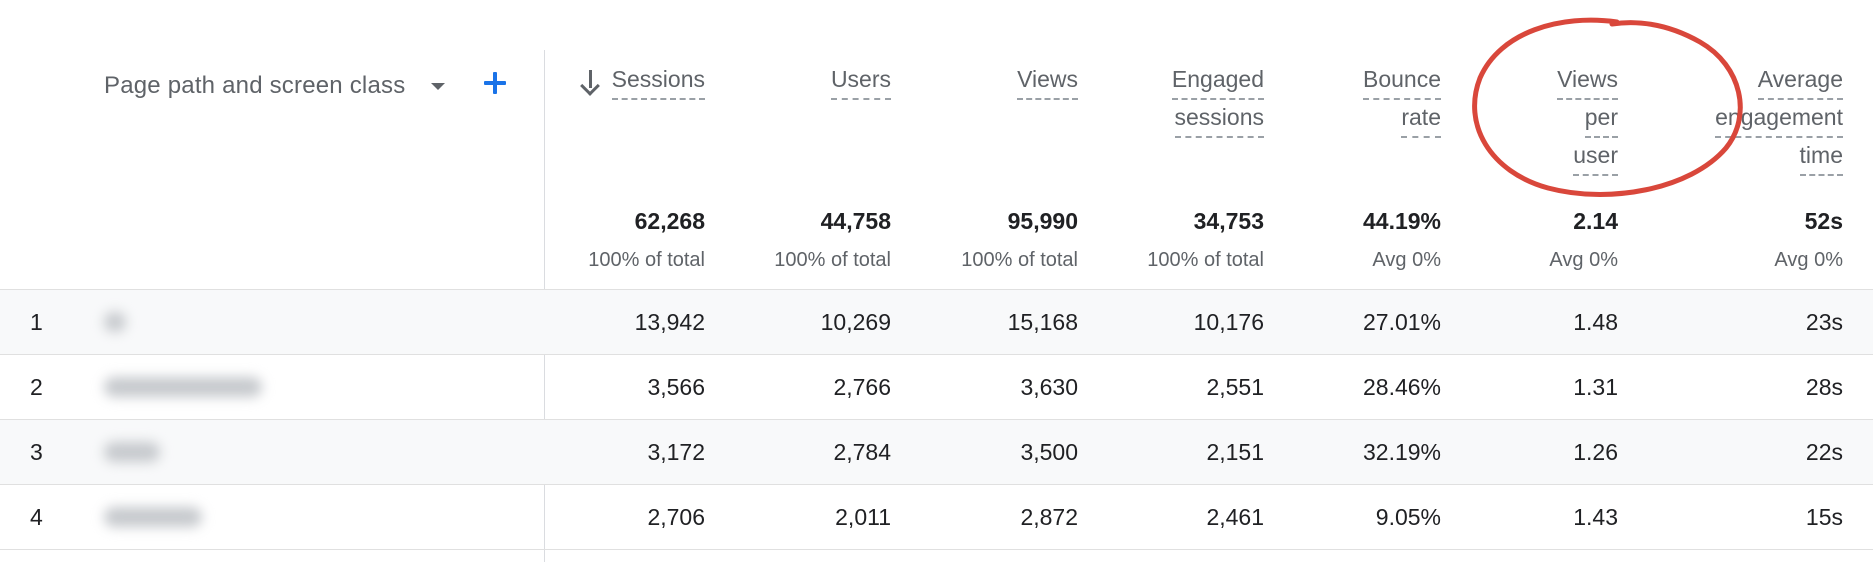 This screenshot has width=1873, height=562. I want to click on header-views-per-user: Views per user, so click(1587, 119).